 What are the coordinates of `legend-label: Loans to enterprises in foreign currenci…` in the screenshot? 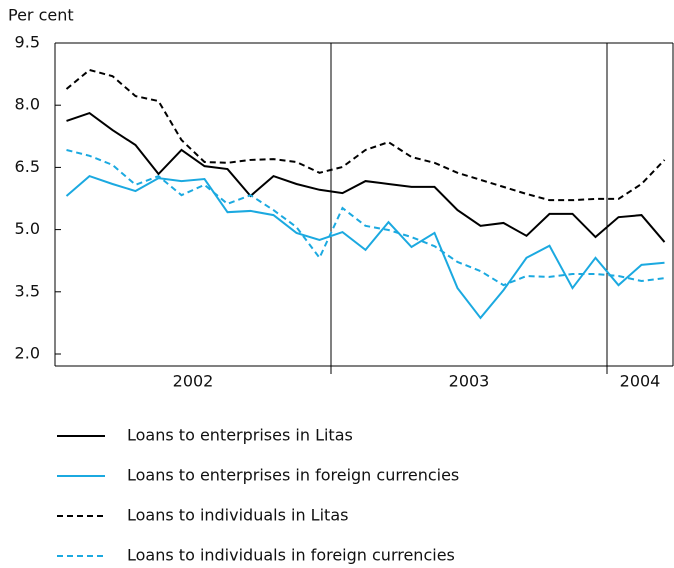 It's located at (293, 475).